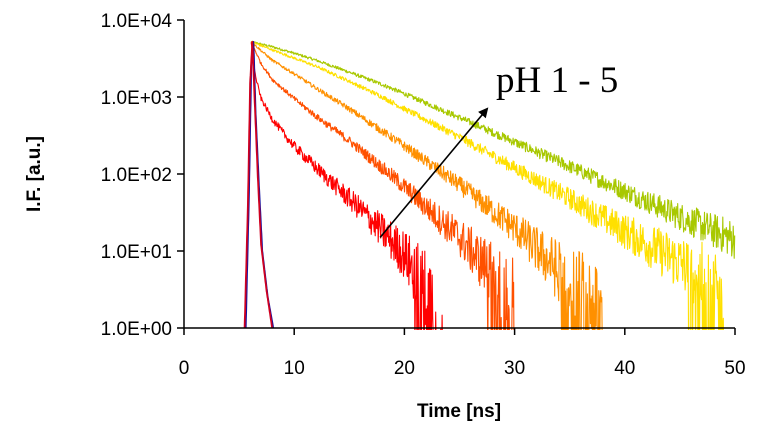 This screenshot has height=428, width=761. I want to click on x-tick-label: 50, so click(734, 368).